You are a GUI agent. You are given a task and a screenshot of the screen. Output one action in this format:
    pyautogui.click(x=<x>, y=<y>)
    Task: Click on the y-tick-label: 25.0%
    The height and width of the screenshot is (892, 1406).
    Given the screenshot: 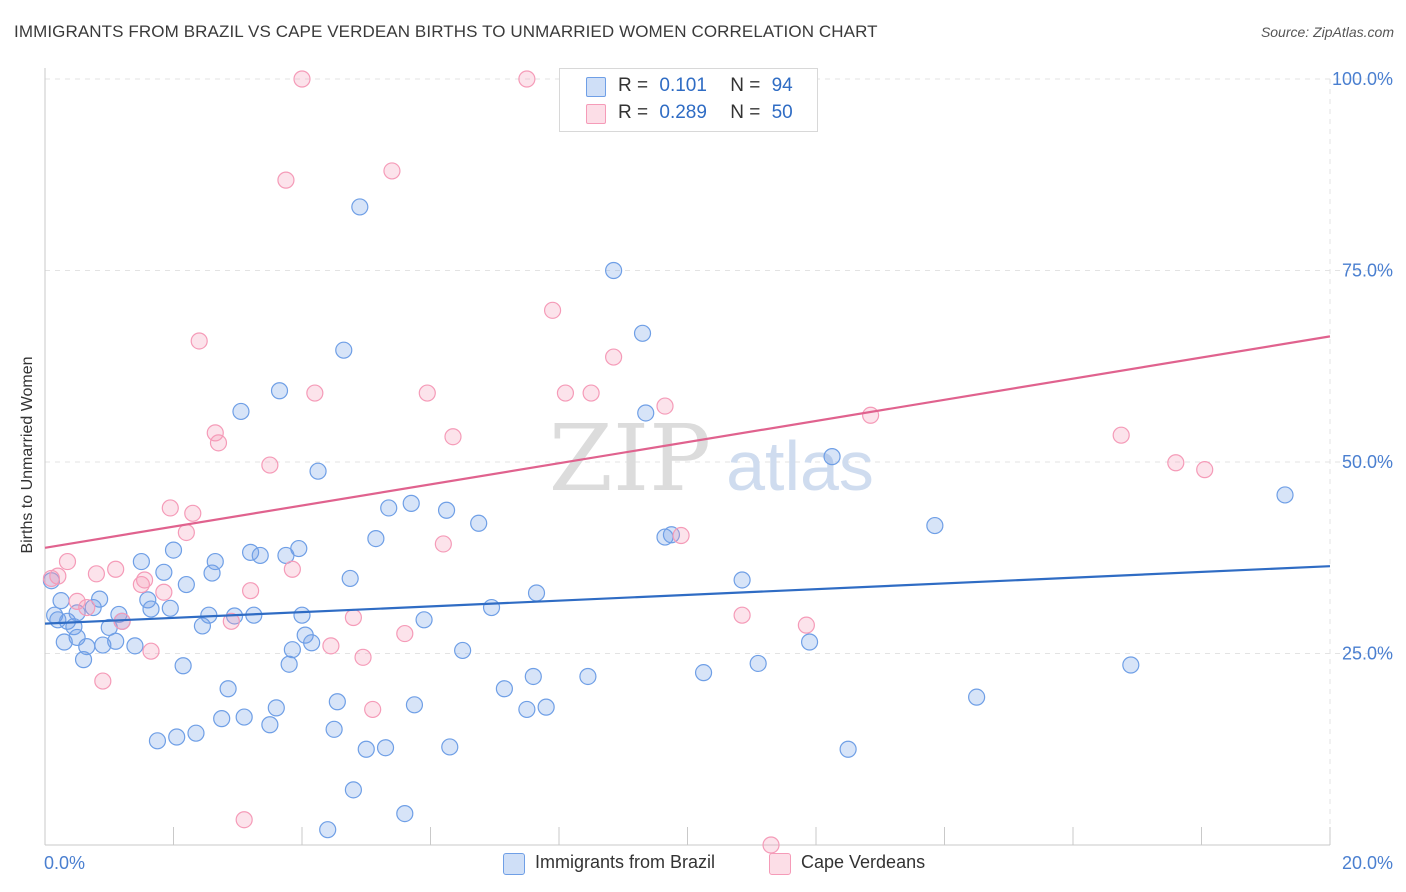 What is the action you would take?
    pyautogui.click(x=1367, y=654)
    